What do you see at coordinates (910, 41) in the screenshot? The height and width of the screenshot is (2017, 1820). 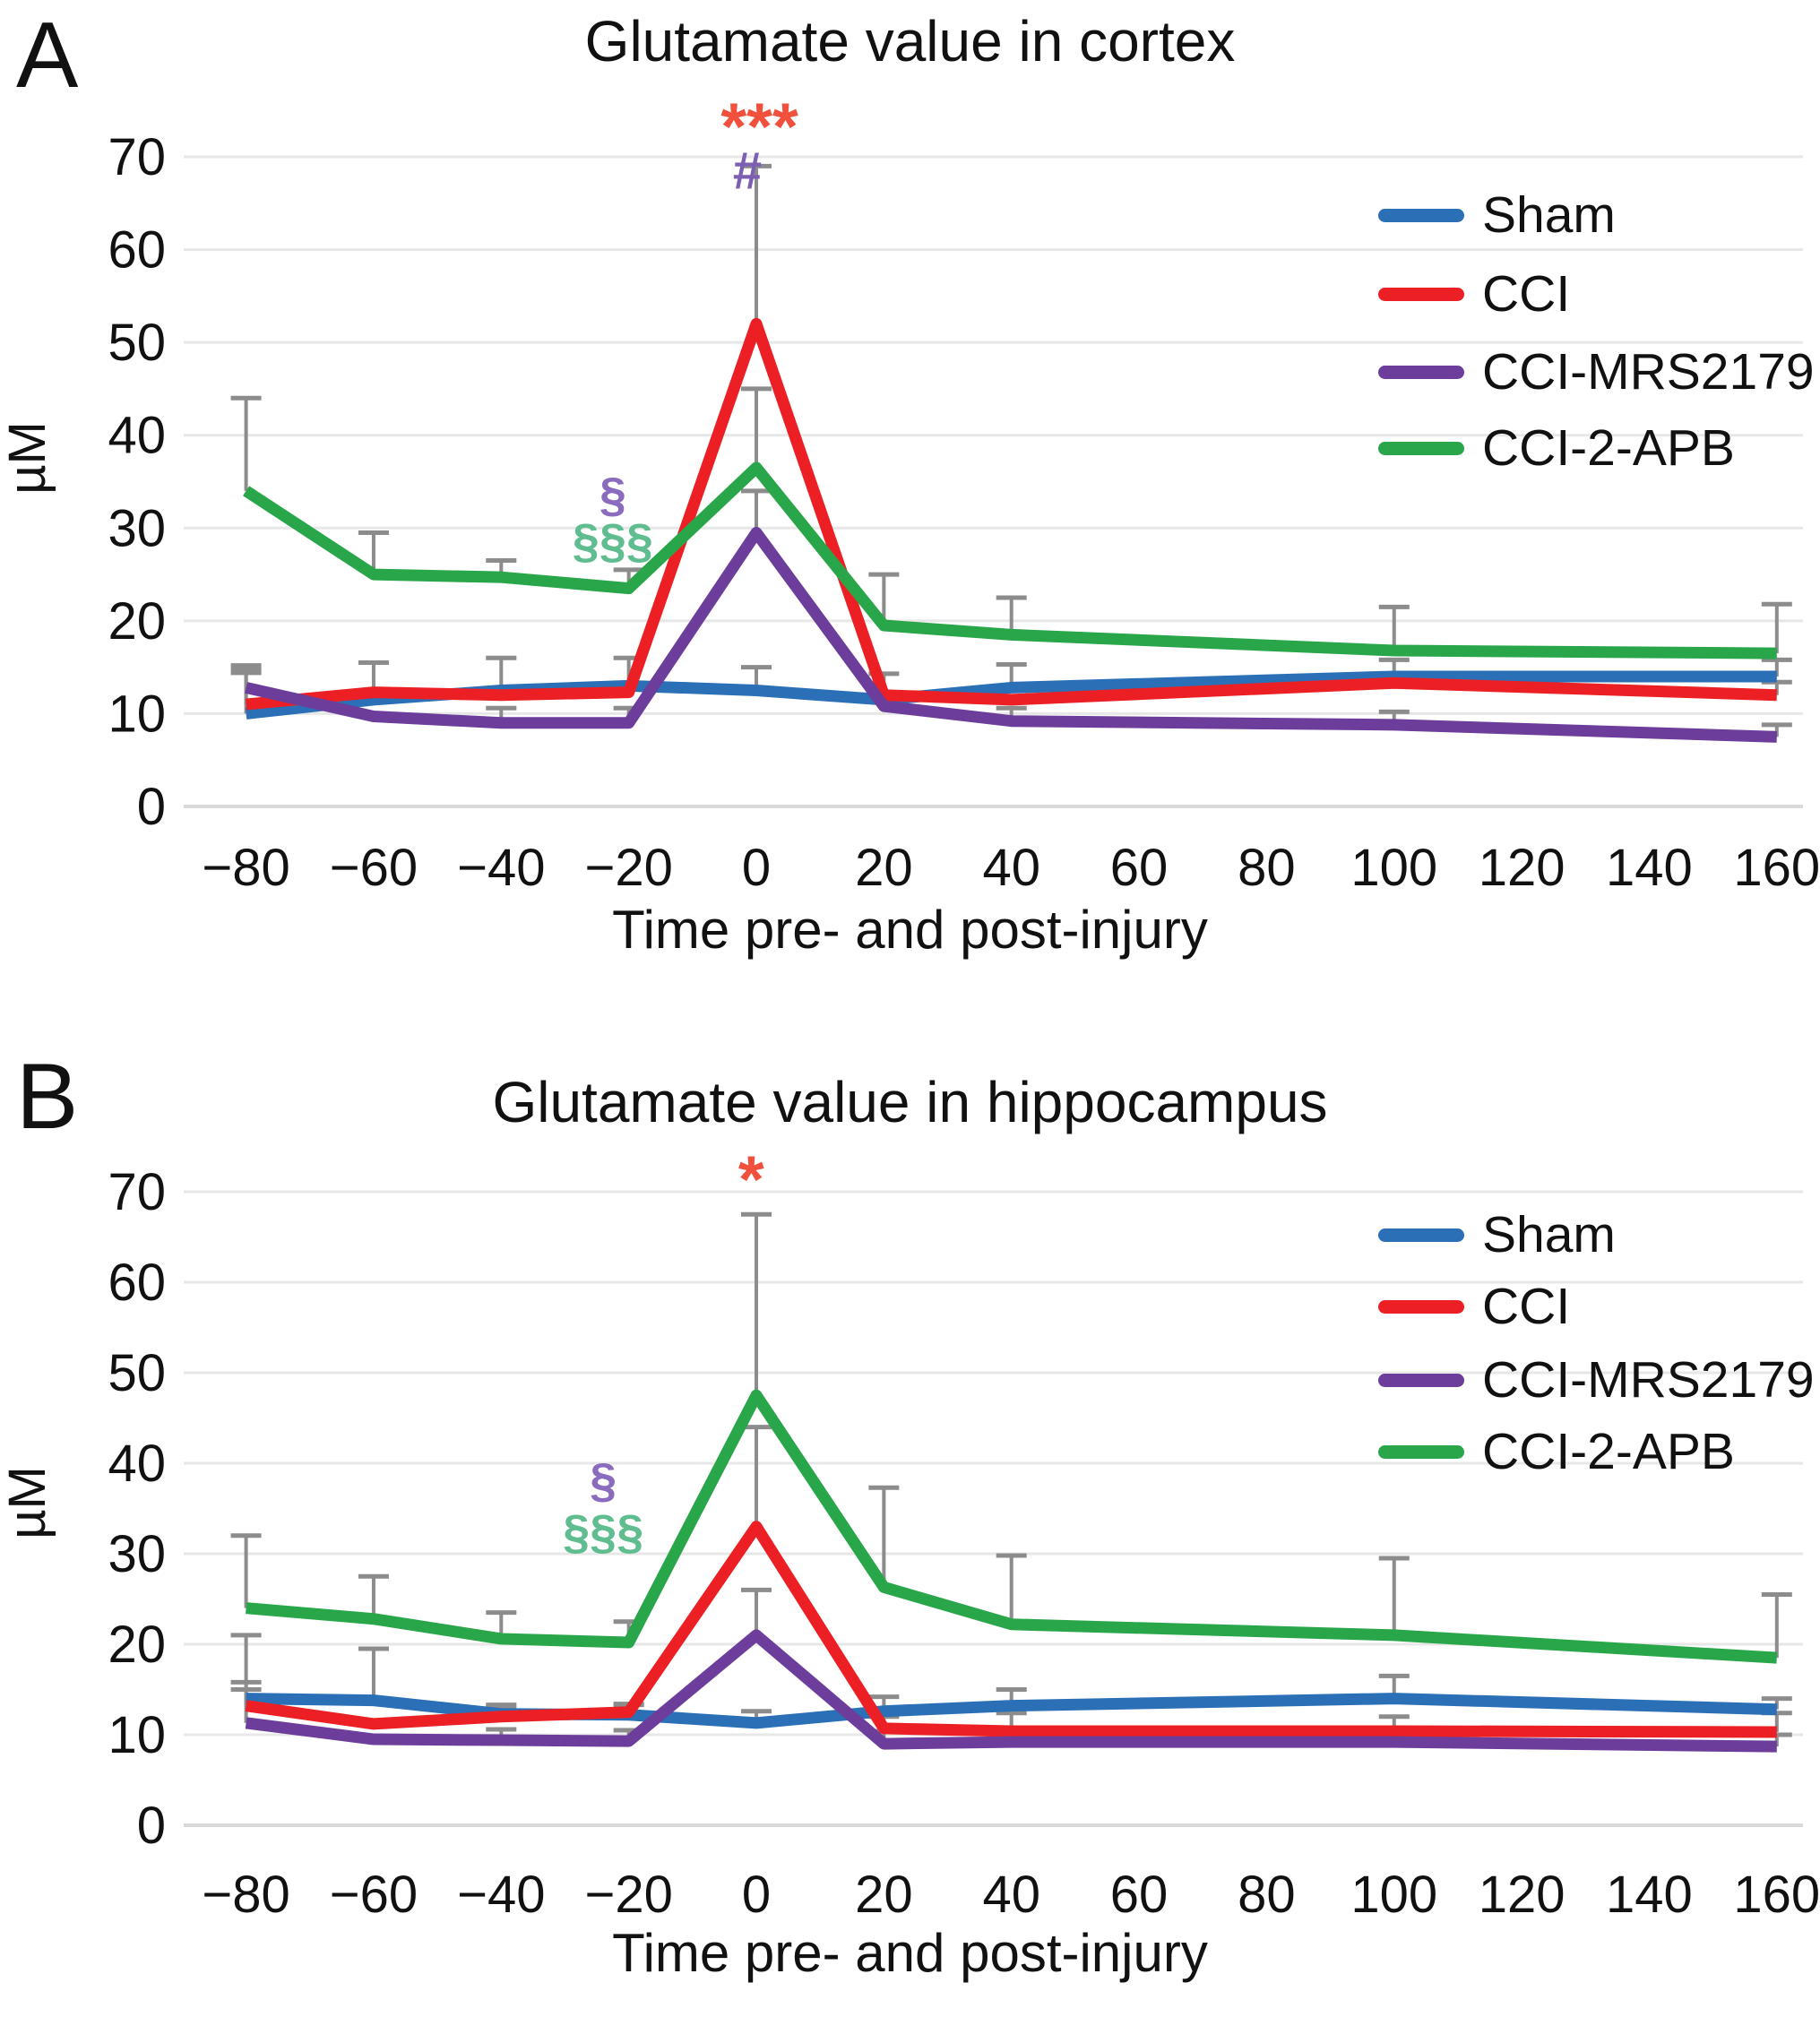 I see `panel-a-title: Glutamate value in cortex` at bounding box center [910, 41].